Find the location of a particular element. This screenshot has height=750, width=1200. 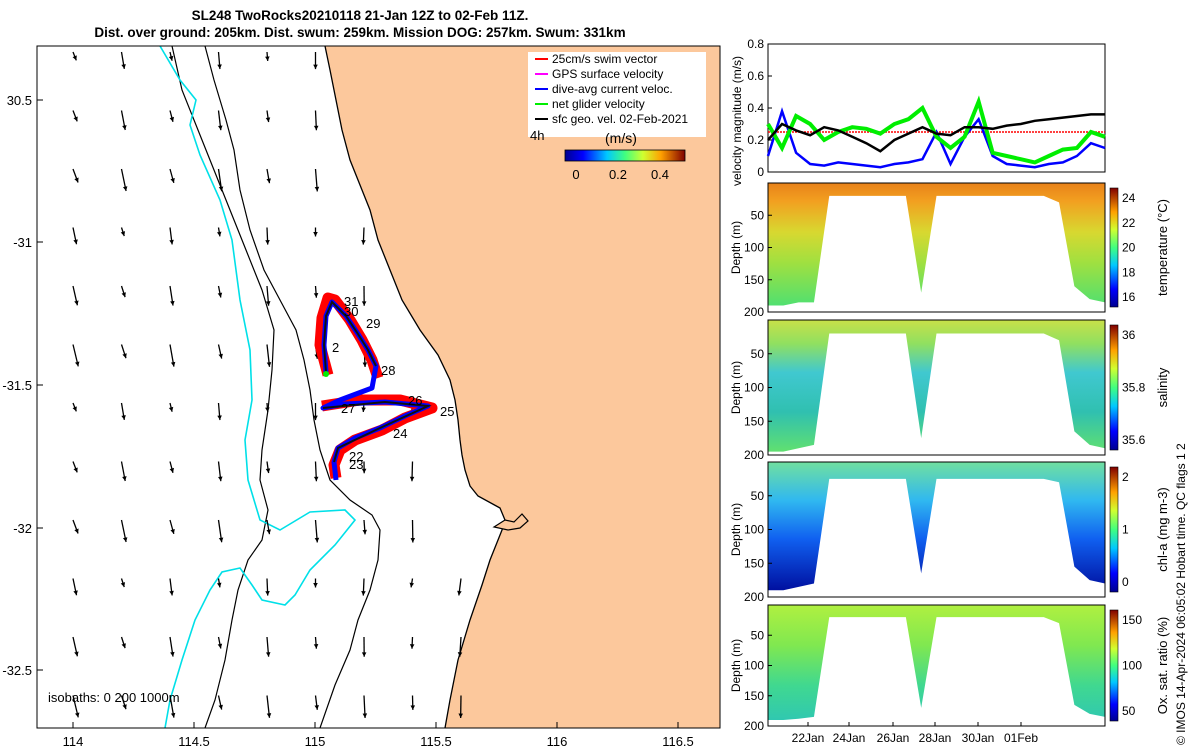

legend-label: dive-avg current veloc. is located at coordinates (612, 89).